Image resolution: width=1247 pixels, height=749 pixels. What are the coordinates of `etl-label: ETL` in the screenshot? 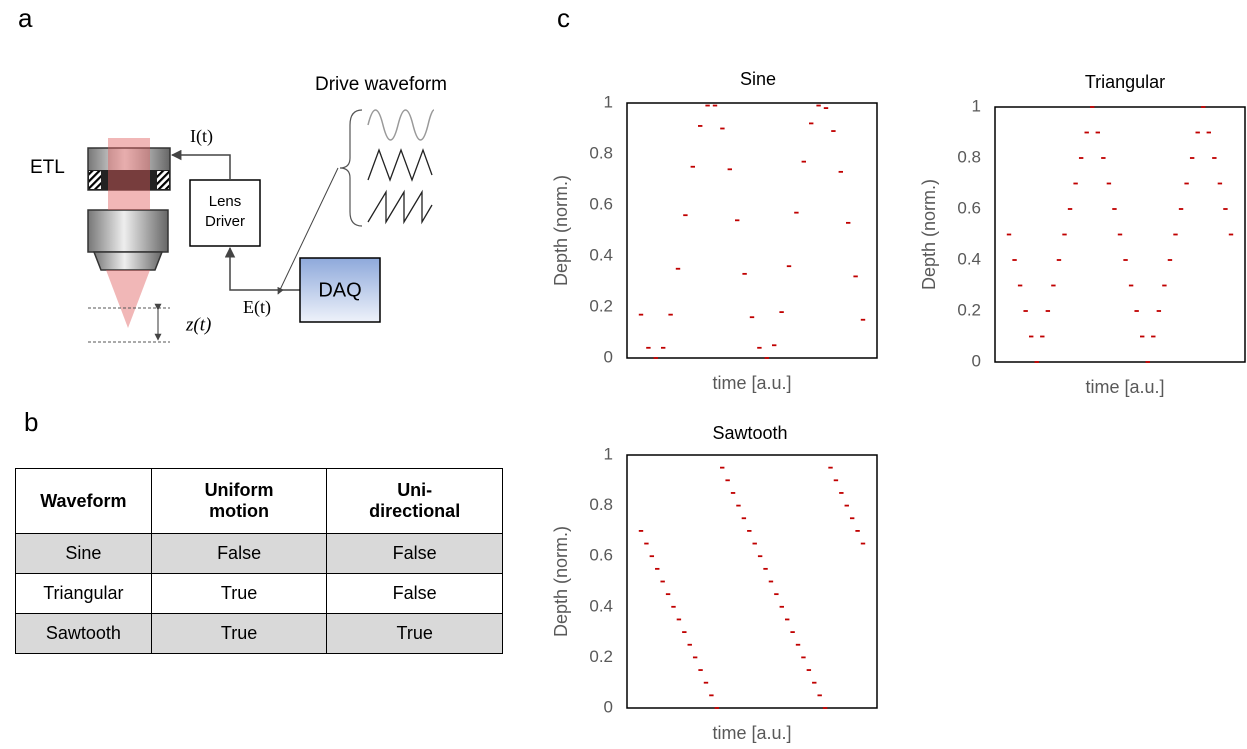 It's located at (47, 167).